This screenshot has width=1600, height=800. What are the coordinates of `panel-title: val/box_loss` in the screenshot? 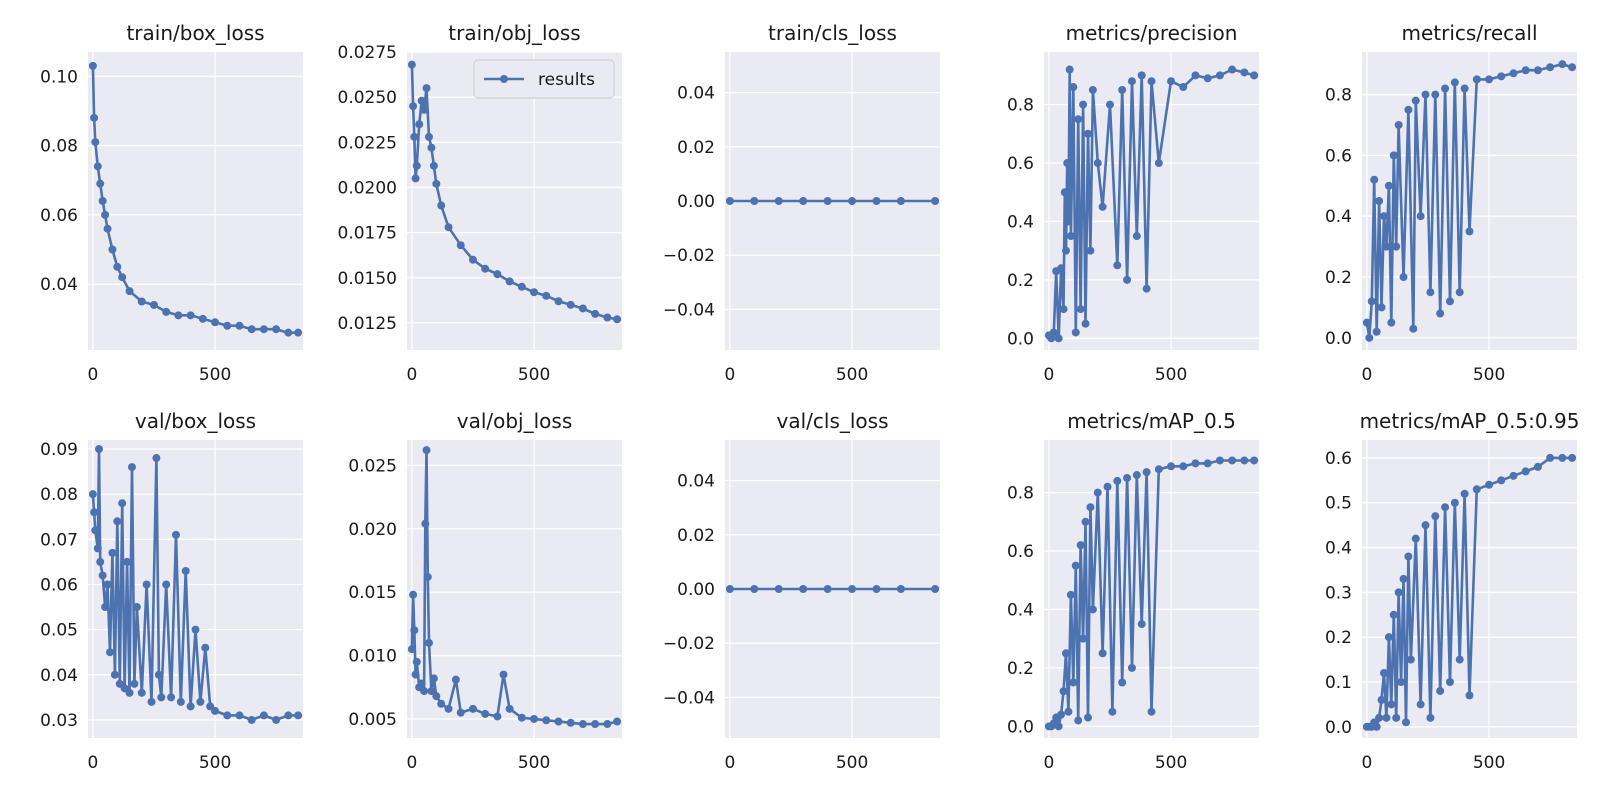 It's located at (195, 421).